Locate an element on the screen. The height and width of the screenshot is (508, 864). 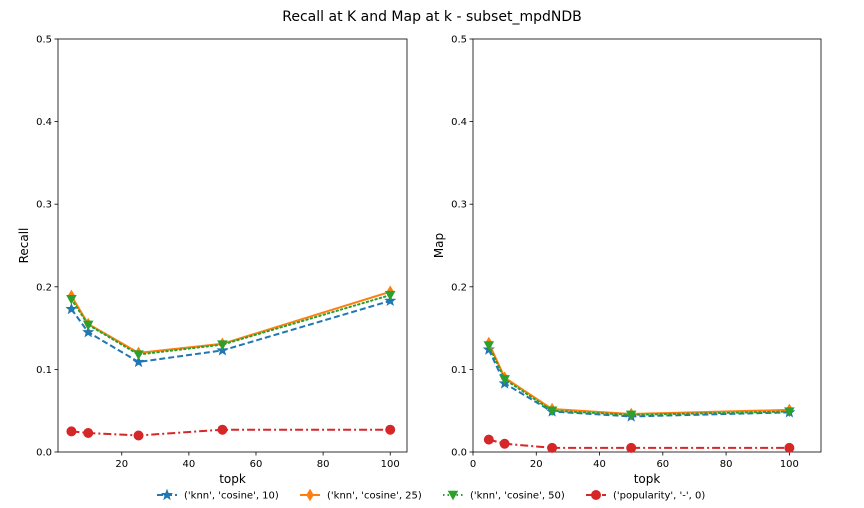
legend-item: ('knn', 'cosine', 25) is located at coordinates (361, 495).